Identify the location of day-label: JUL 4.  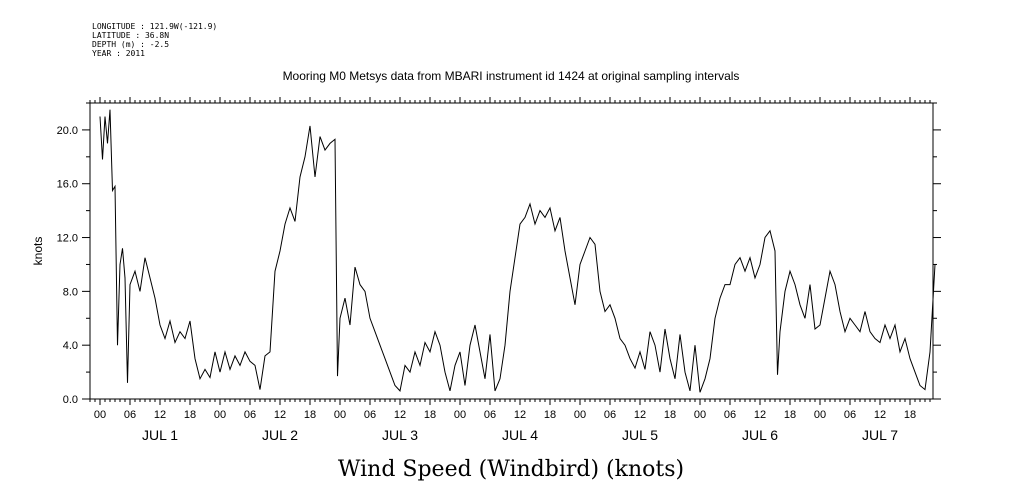
(520, 435).